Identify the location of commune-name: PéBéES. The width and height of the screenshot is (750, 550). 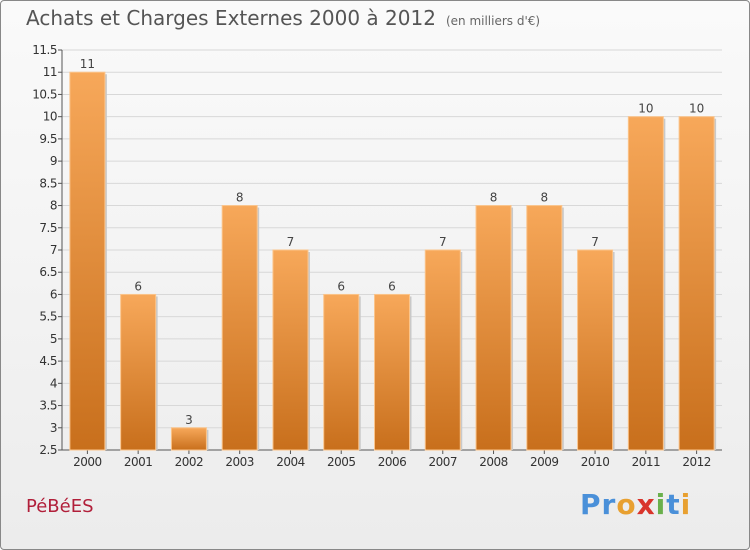
(60, 506).